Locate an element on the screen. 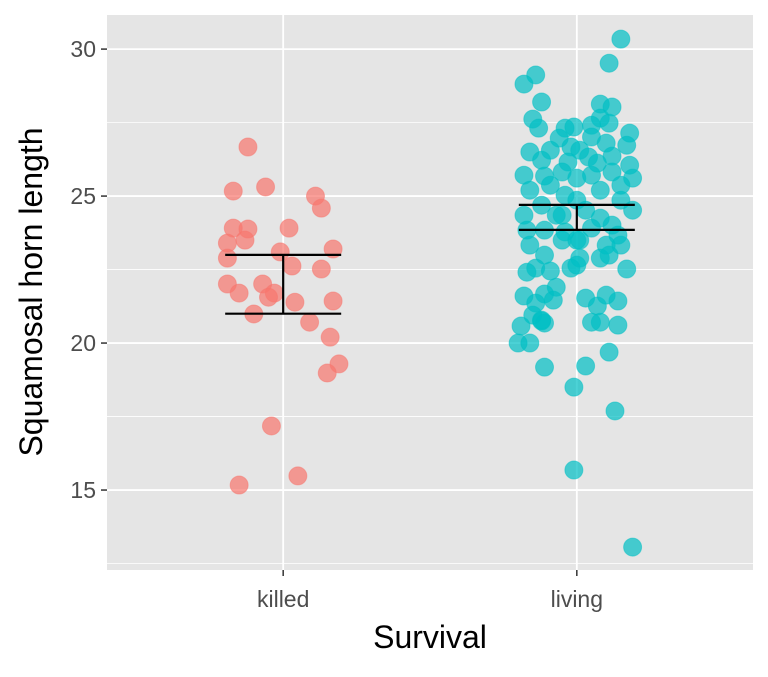 This screenshot has height=677, width=768. y-tick-label: 25 is located at coordinates (83, 196).